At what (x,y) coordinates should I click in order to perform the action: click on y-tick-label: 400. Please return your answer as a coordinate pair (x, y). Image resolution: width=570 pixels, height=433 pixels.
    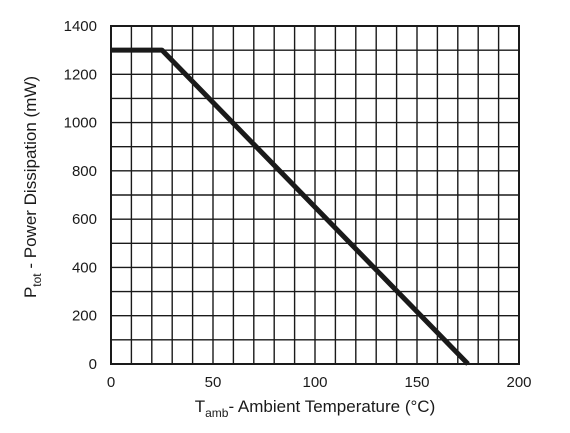
    Looking at the image, I should click on (84, 267).